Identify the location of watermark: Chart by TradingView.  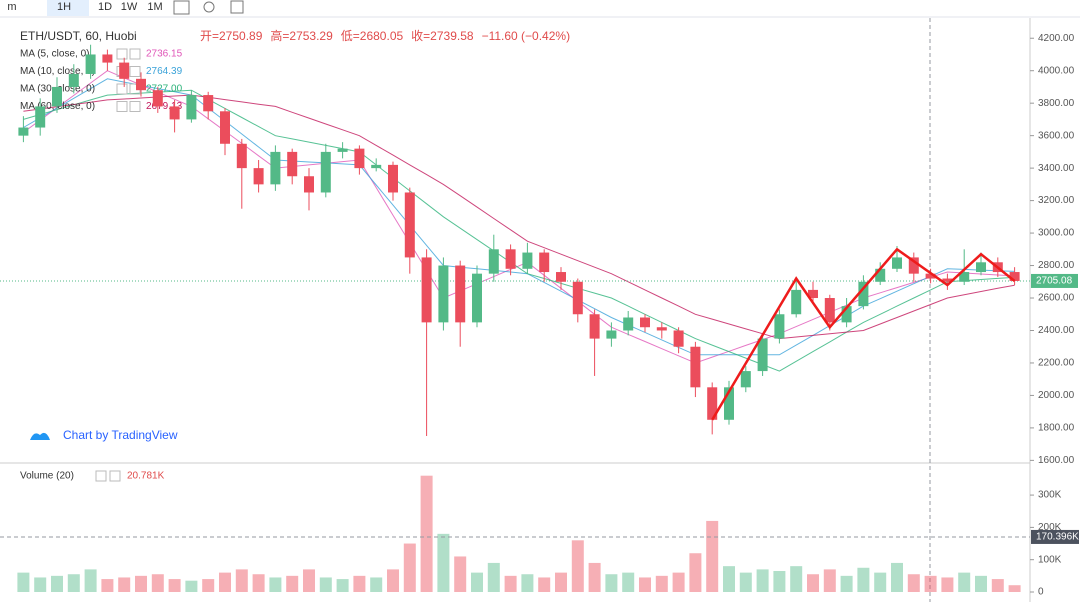
(120, 435).